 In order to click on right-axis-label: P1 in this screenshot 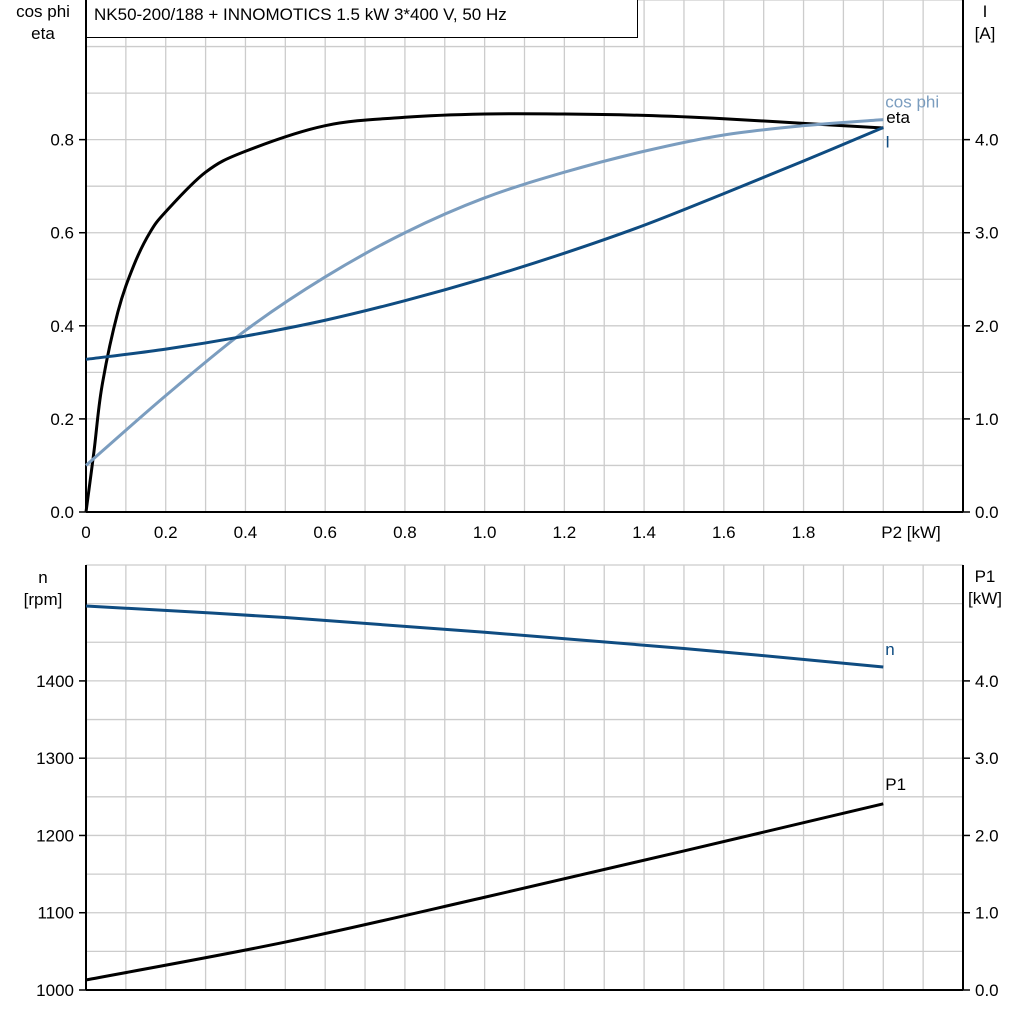, I will do `click(985, 576)`.